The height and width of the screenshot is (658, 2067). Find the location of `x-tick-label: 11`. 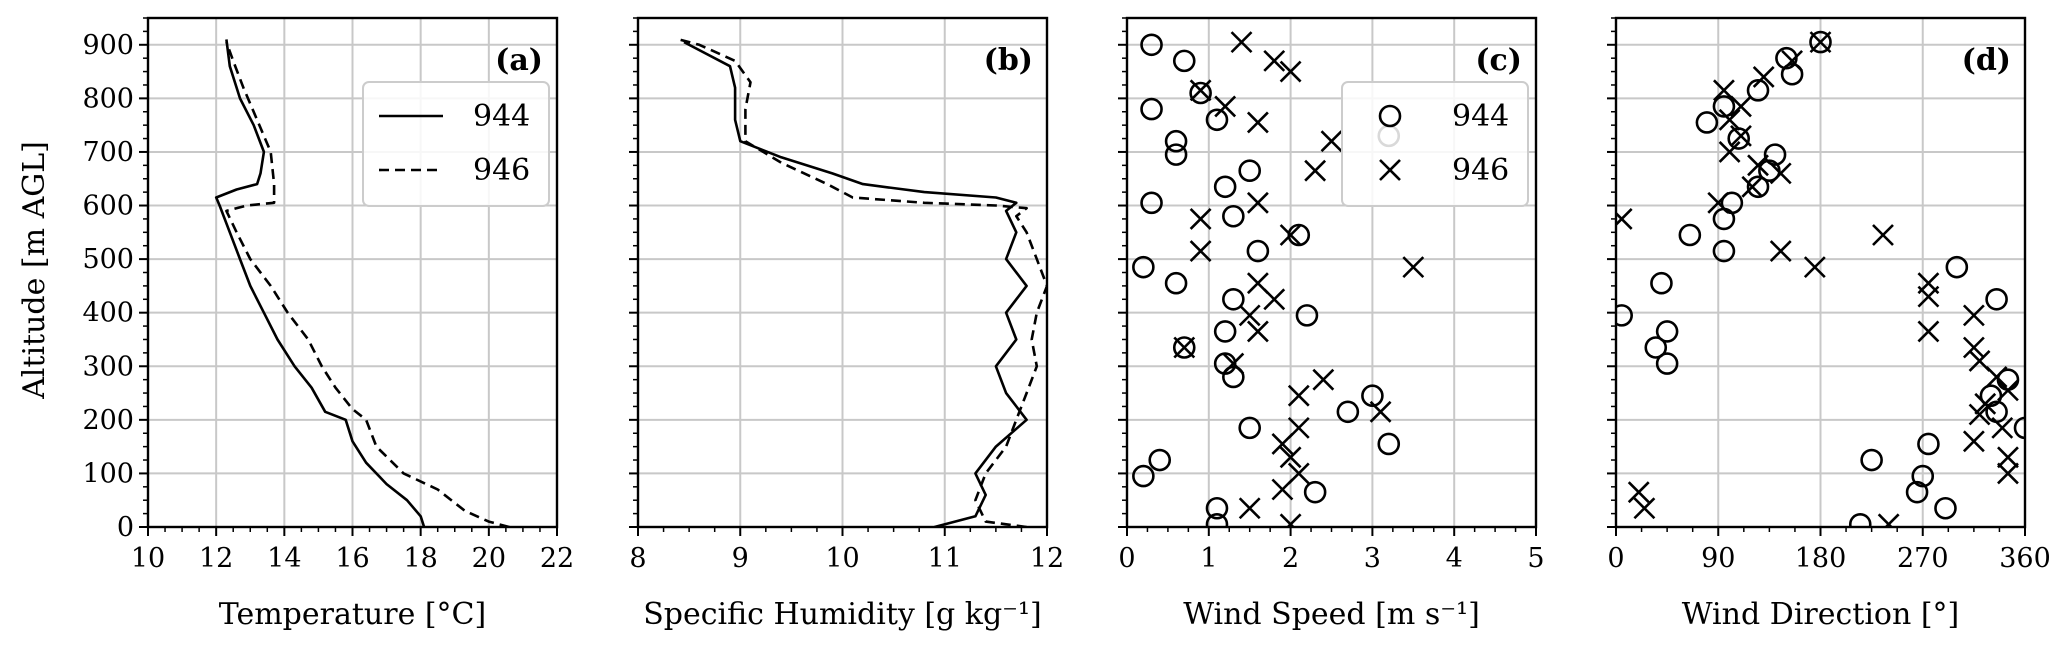

x-tick-label: 11 is located at coordinates (945, 558).